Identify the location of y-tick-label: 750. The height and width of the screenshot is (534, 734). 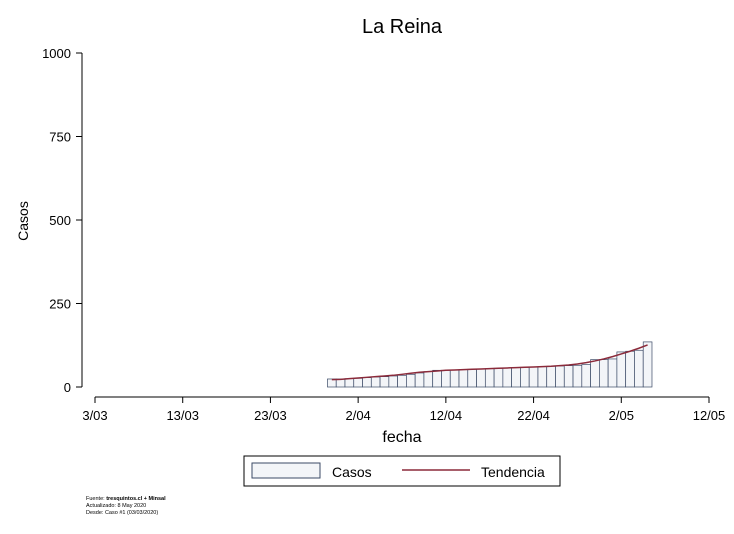
(60, 137).